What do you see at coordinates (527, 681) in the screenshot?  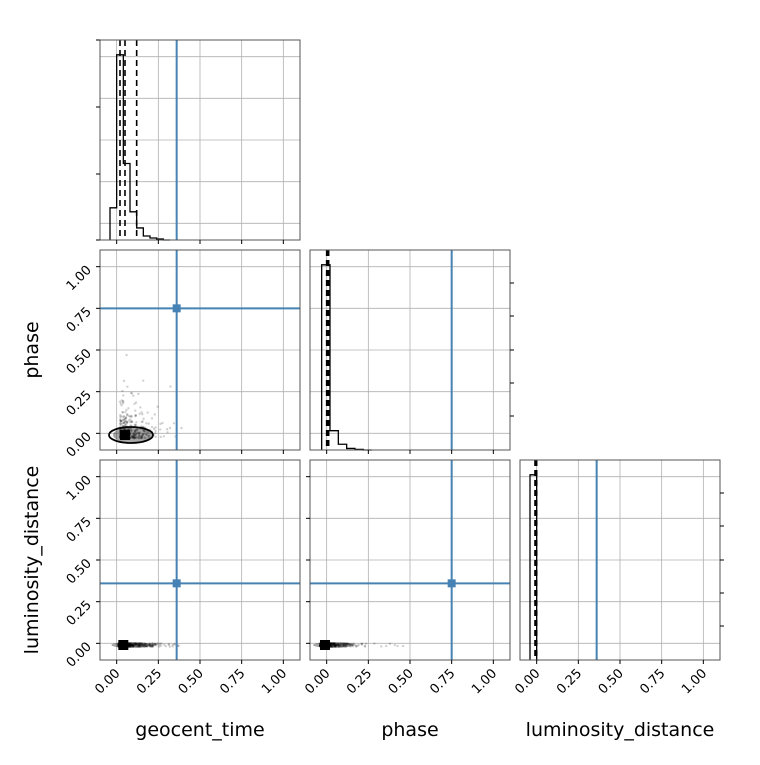 I see `x-tick-label: 0.00` at bounding box center [527, 681].